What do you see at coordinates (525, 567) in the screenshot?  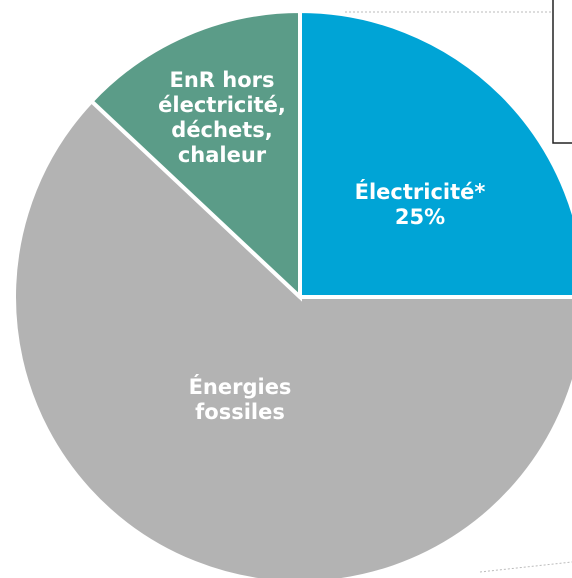 I see `dotted-guide` at bounding box center [525, 567].